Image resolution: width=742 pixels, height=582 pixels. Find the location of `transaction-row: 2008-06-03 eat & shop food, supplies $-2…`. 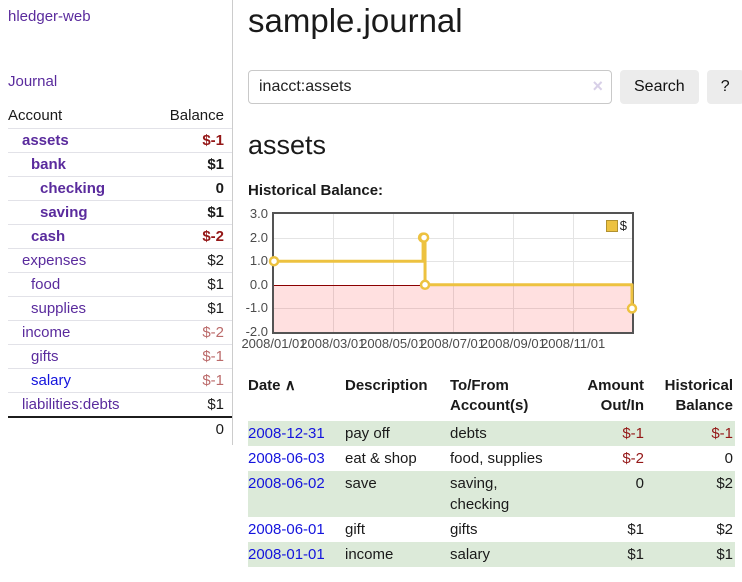

transaction-row: 2008-06-03 eat & shop food, supplies $-2… is located at coordinates (491, 458).